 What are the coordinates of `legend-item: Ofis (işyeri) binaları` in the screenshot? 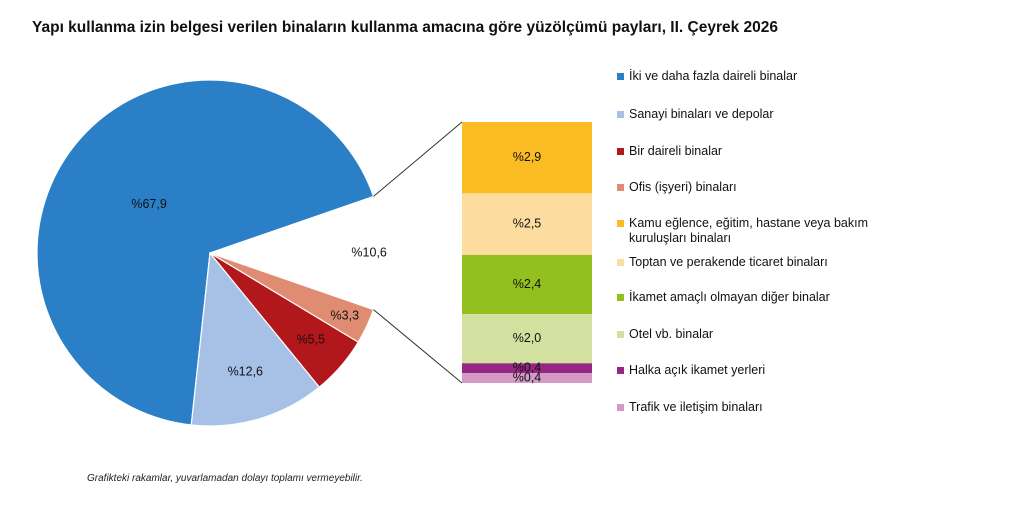 It's located at (743, 187).